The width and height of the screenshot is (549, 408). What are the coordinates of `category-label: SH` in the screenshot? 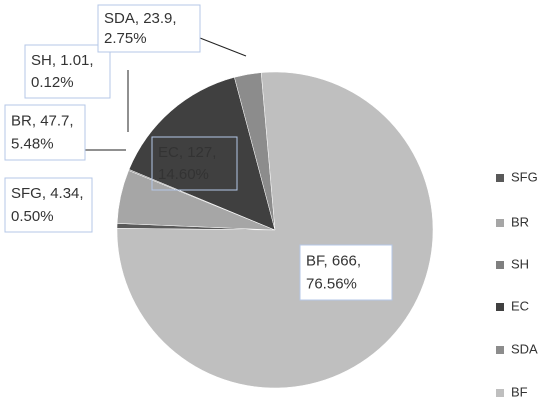 It's located at (41, 60).